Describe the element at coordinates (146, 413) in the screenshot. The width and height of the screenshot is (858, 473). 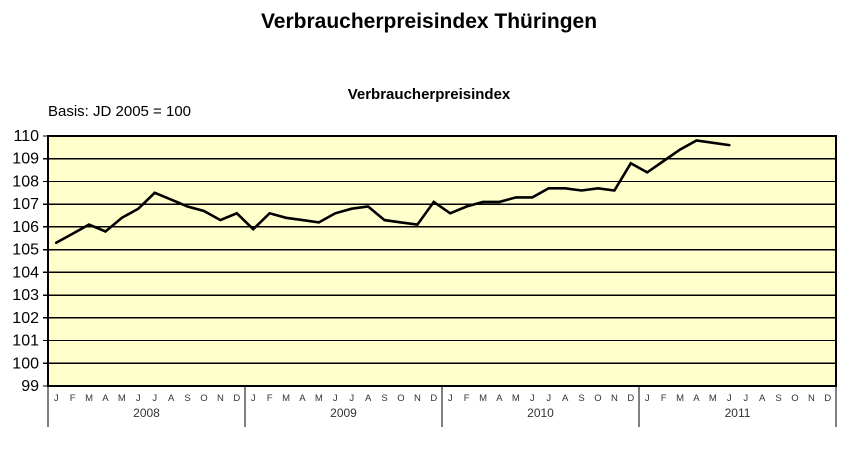
I see `year-label: 2008` at that location.